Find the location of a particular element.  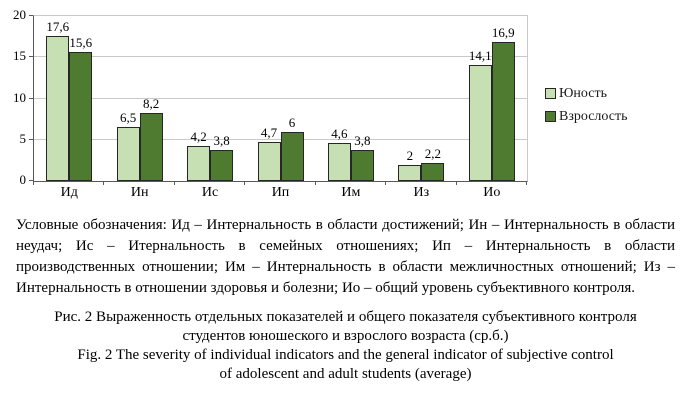

legend-label: Юность is located at coordinates (583, 93).